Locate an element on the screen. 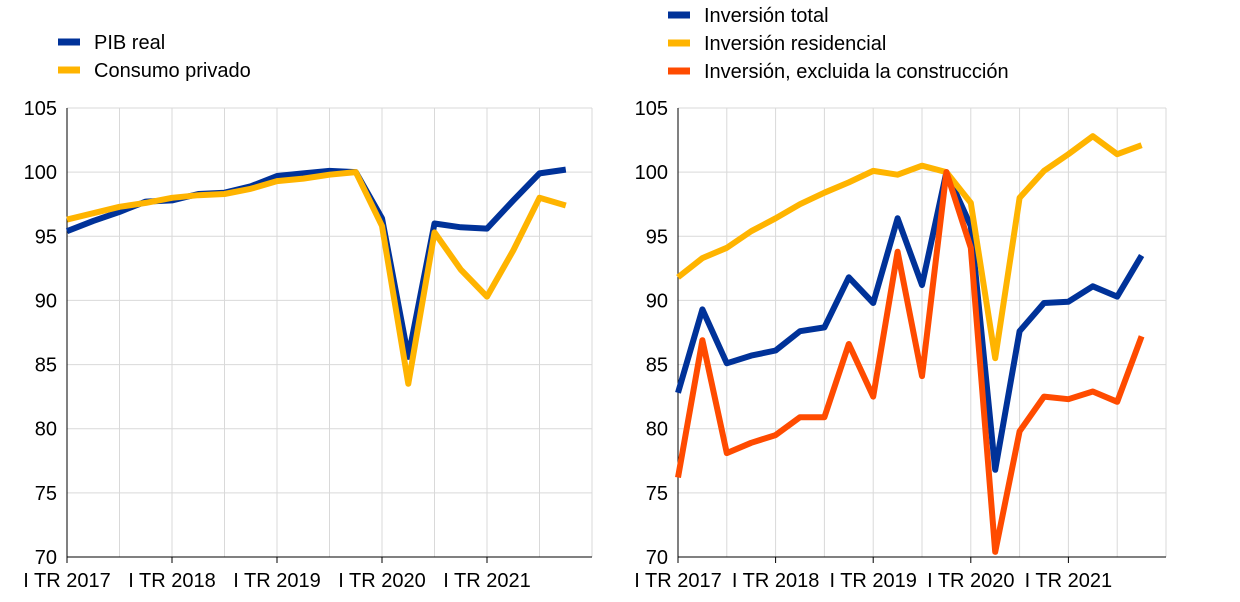 This screenshot has height=602, width=1240. legend-label-inversion-total: Inversión total is located at coordinates (766, 16).